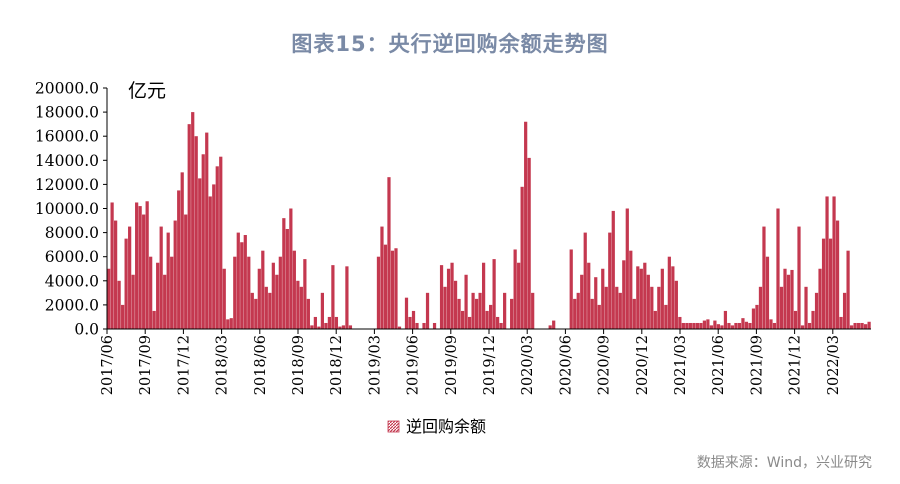  Describe the element at coordinates (72, 281) in the screenshot. I see `y-tick-label: 4000.0` at that location.